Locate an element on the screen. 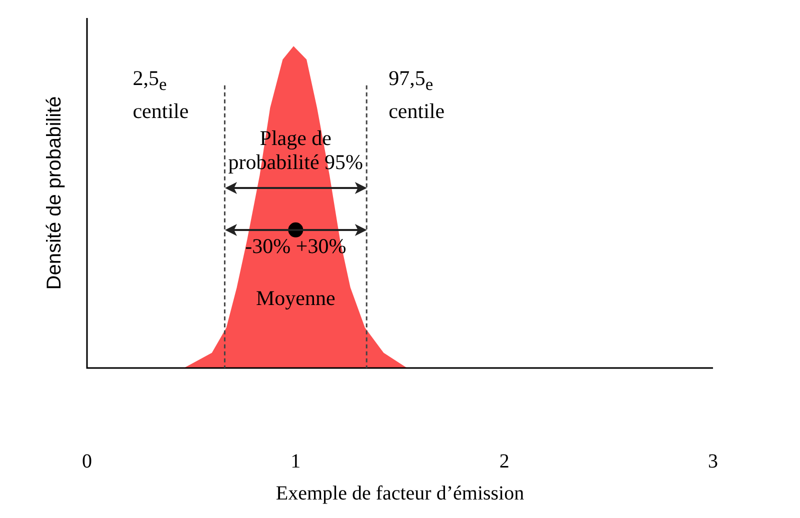  x-tick-label: 0 is located at coordinates (87, 461).